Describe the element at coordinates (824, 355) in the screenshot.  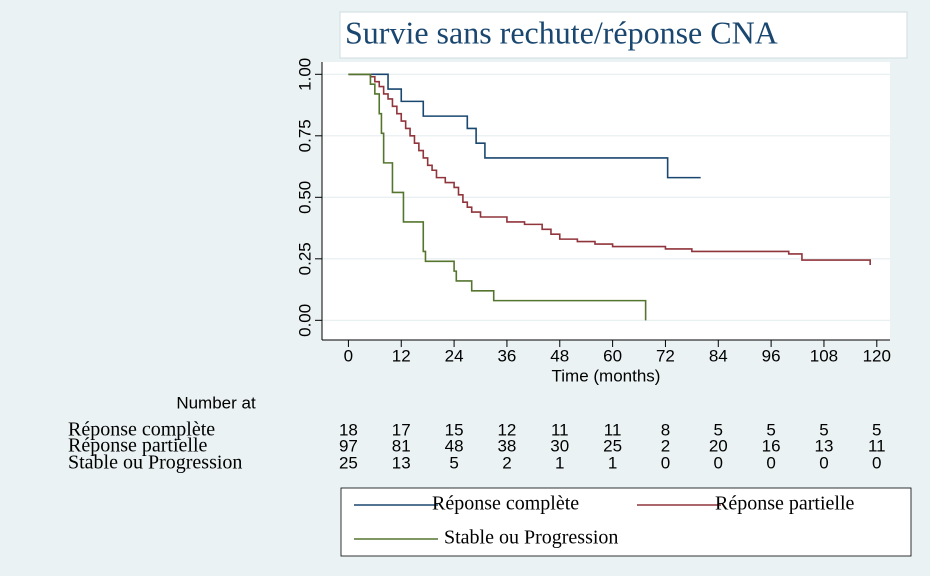
I see `x-tick-label: 108` at that location.